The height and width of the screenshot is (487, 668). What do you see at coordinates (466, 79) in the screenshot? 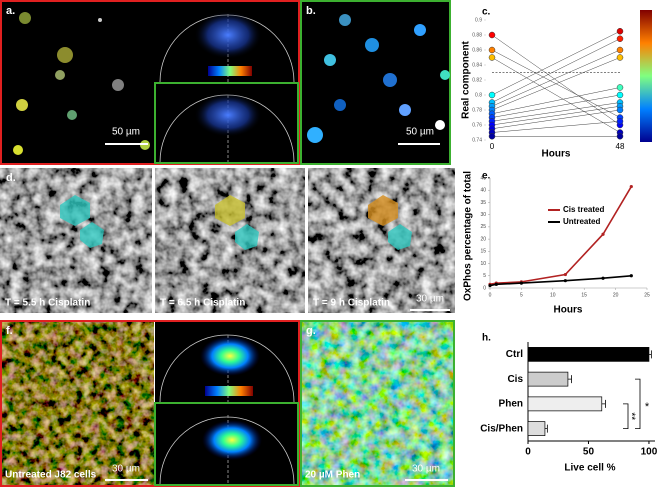
I see `y-axis-label: Real component` at bounding box center [466, 79].